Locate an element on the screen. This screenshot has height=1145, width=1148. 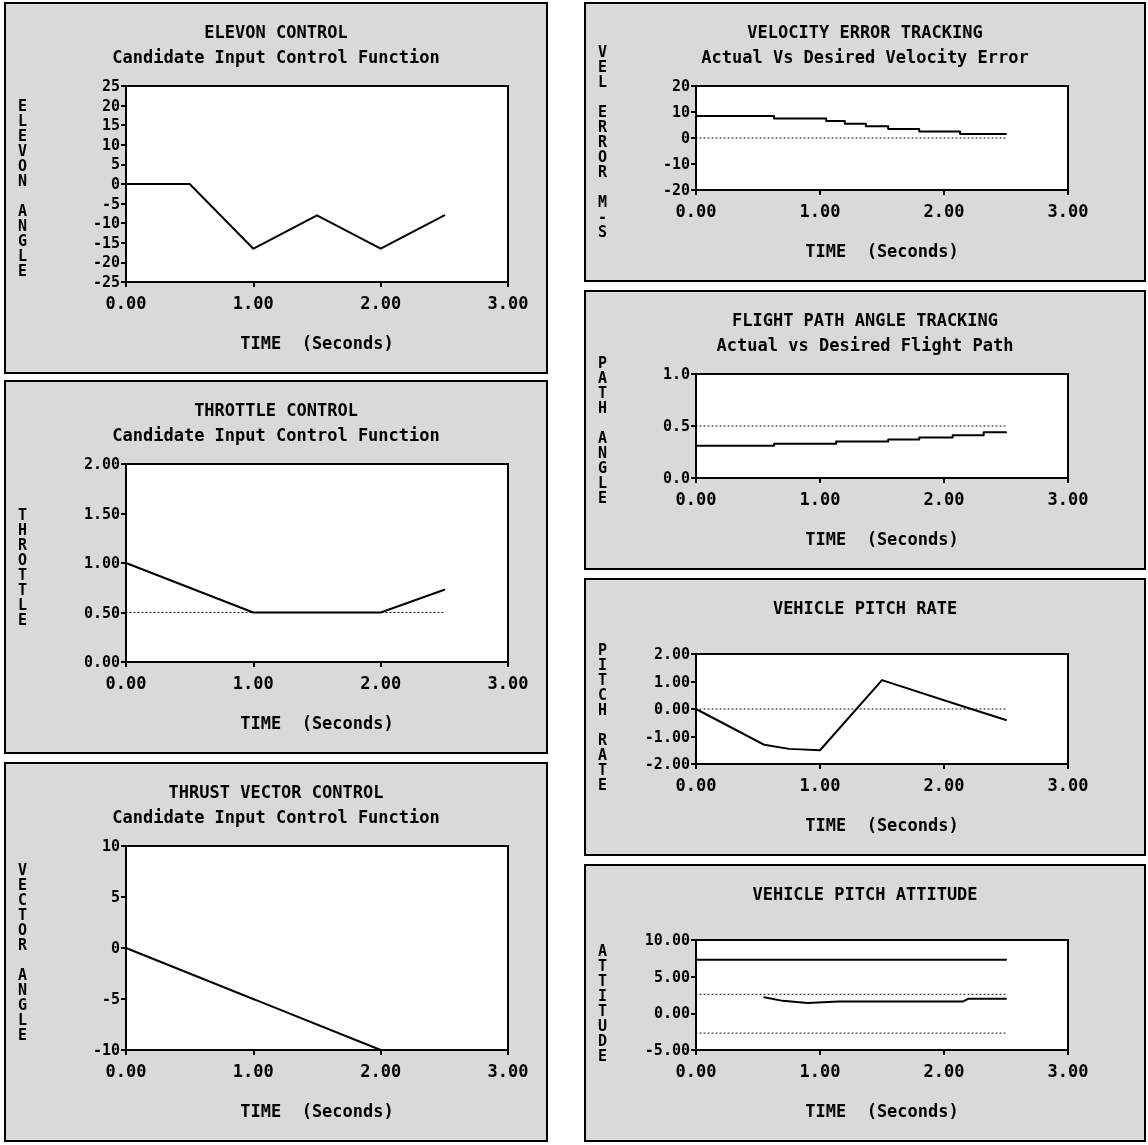
chart-title: FLIGHT PATH ANGLE TRACKING is located at coordinates (865, 319).